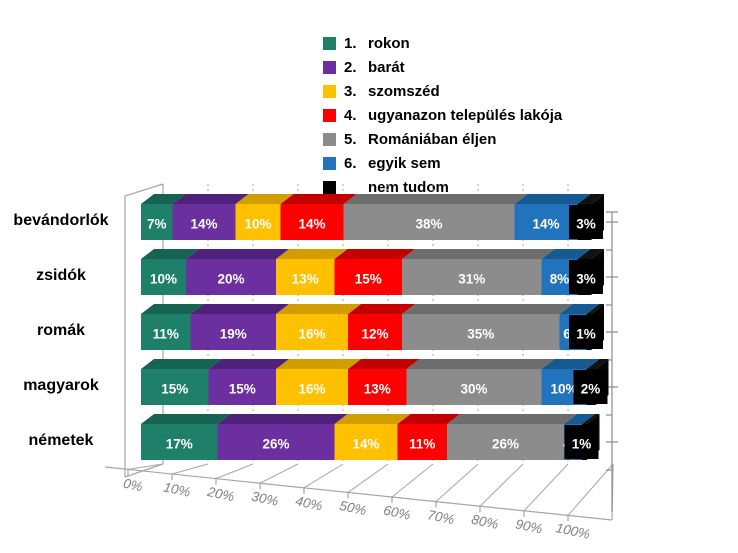  What do you see at coordinates (485, 522) in the screenshot?
I see `x-axis-label: 80%` at bounding box center [485, 522].